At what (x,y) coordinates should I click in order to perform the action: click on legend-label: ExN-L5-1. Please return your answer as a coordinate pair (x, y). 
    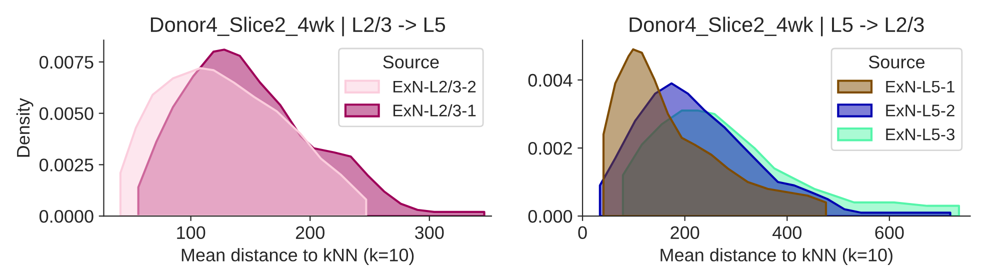
    Looking at the image, I should click on (920, 86).